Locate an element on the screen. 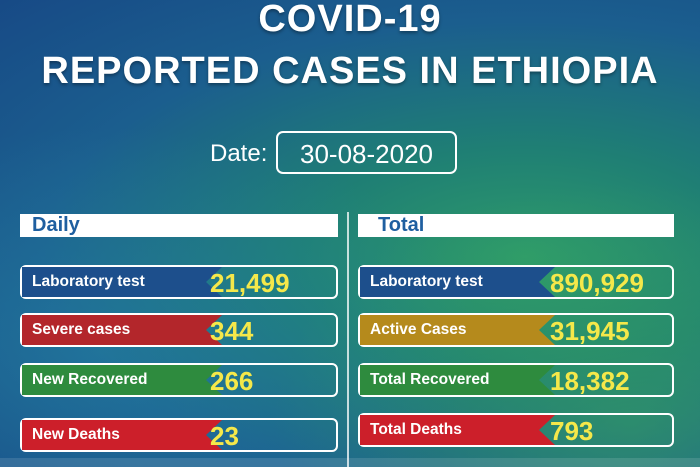 The width and height of the screenshot is (700, 467). daily-severe-value: 344 is located at coordinates (232, 331).